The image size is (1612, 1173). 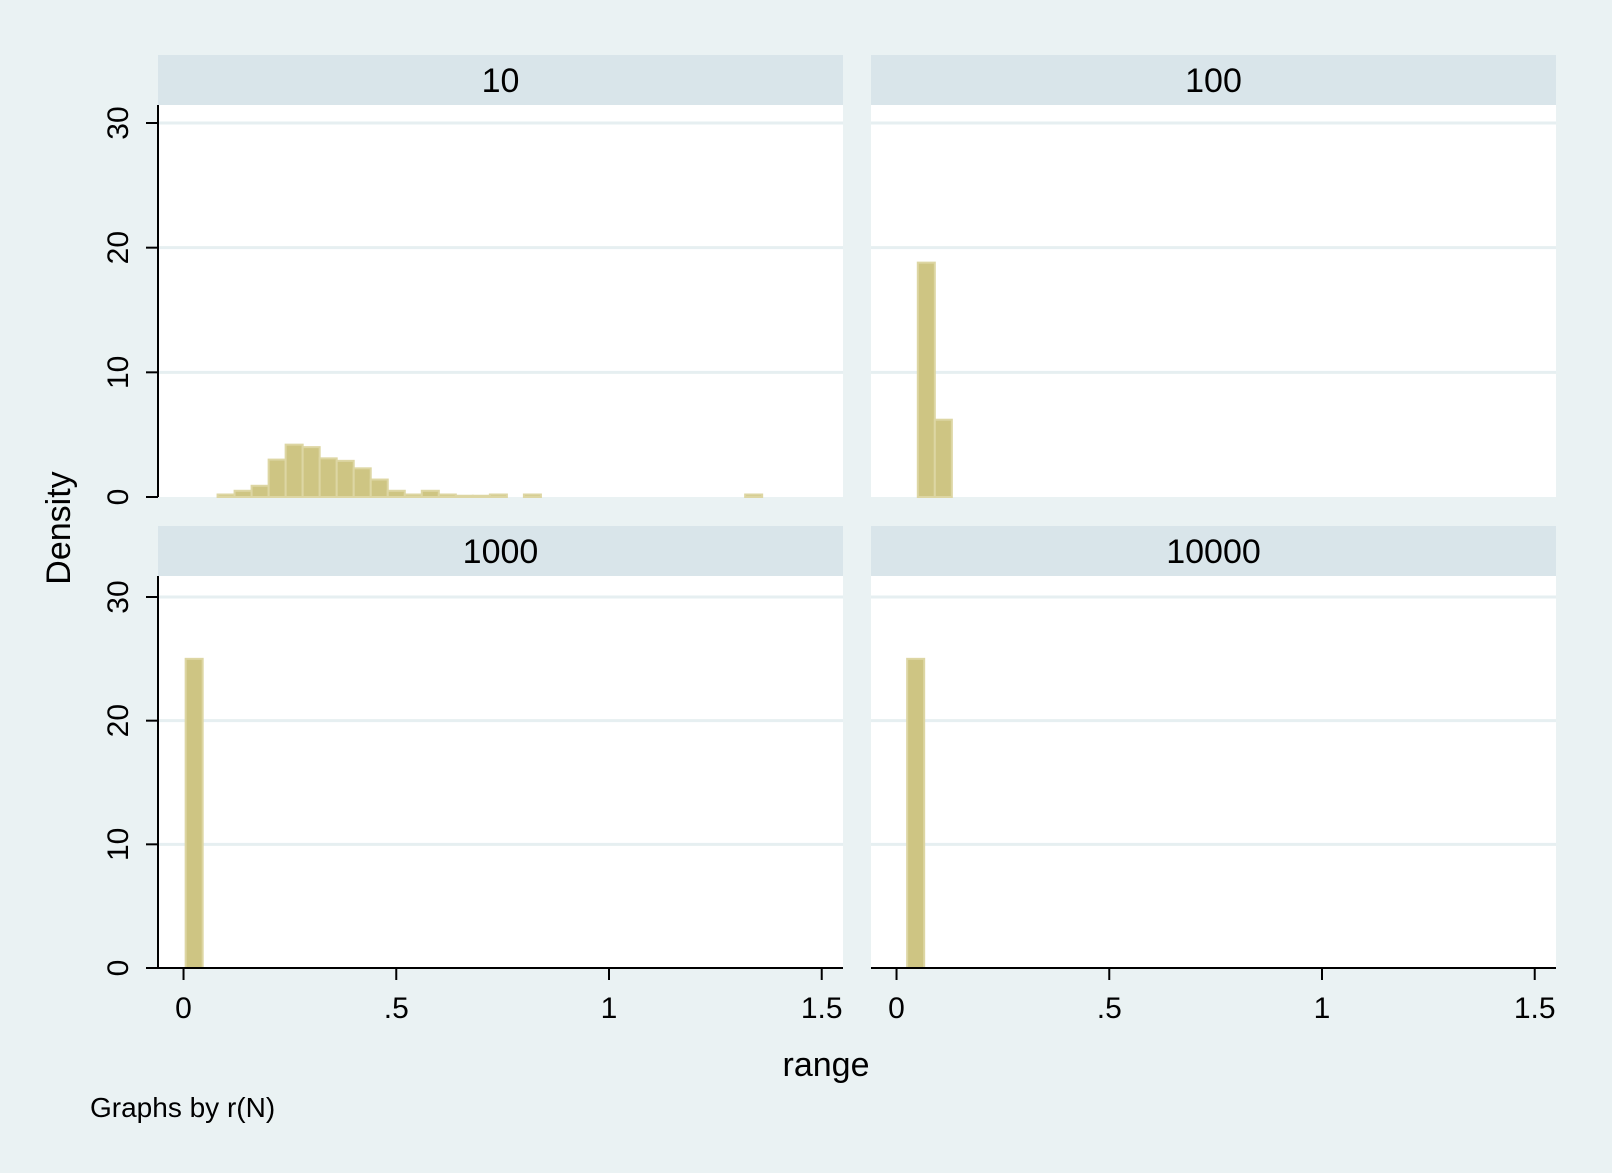 I want to click on y-axis-title: Density, so click(x=59, y=527).